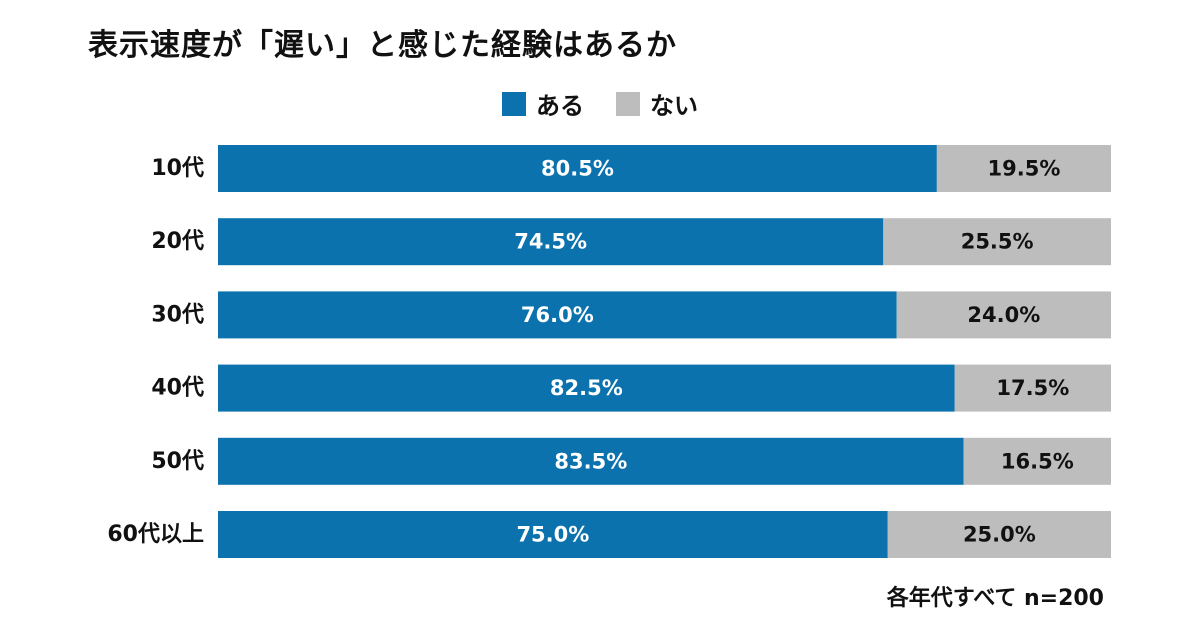 This screenshot has height=630, width=1200. What do you see at coordinates (600, 103) in the screenshot?
I see `legend: ある ない` at bounding box center [600, 103].